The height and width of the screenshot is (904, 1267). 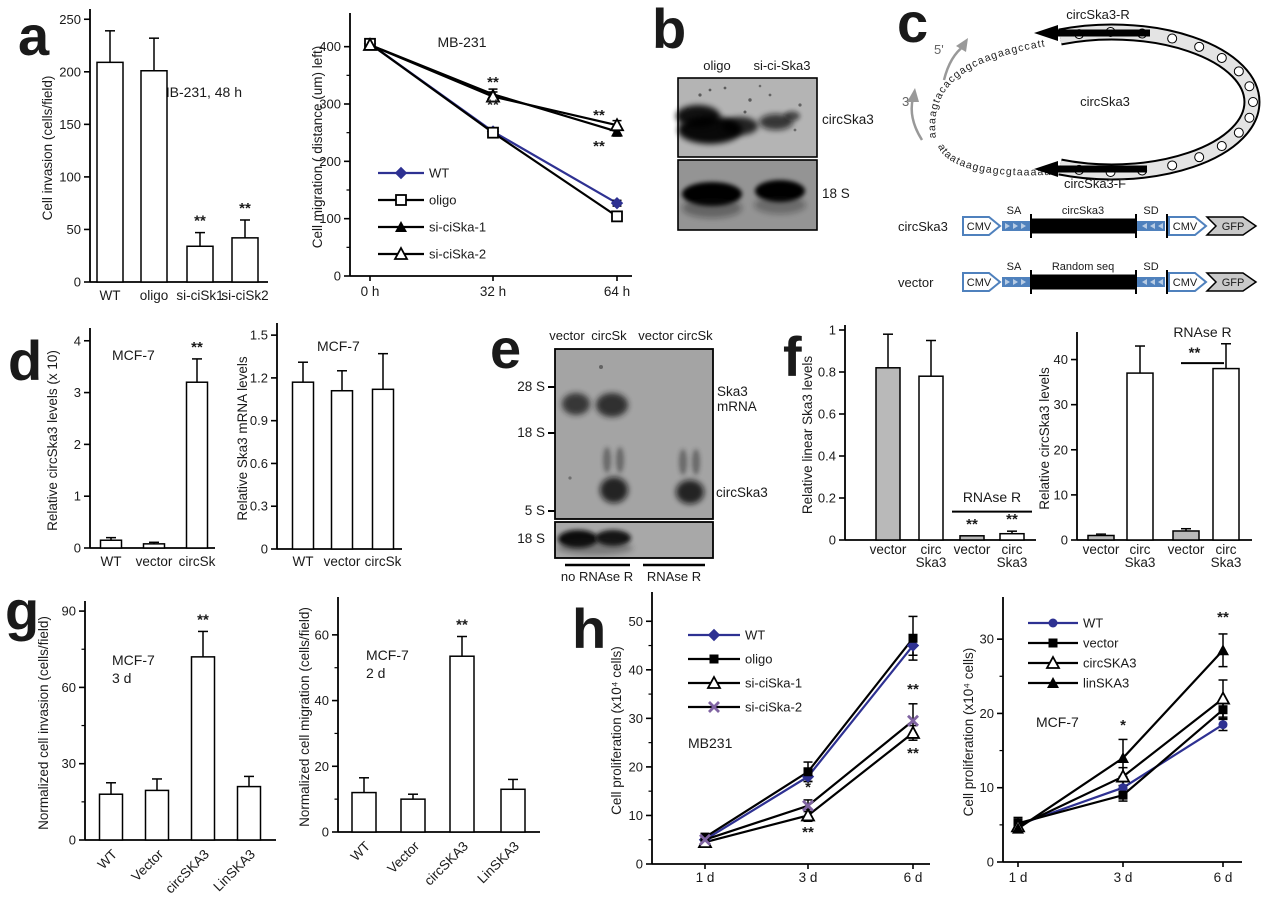 I want to click on x-category-label: circ, so click(x=931, y=549).